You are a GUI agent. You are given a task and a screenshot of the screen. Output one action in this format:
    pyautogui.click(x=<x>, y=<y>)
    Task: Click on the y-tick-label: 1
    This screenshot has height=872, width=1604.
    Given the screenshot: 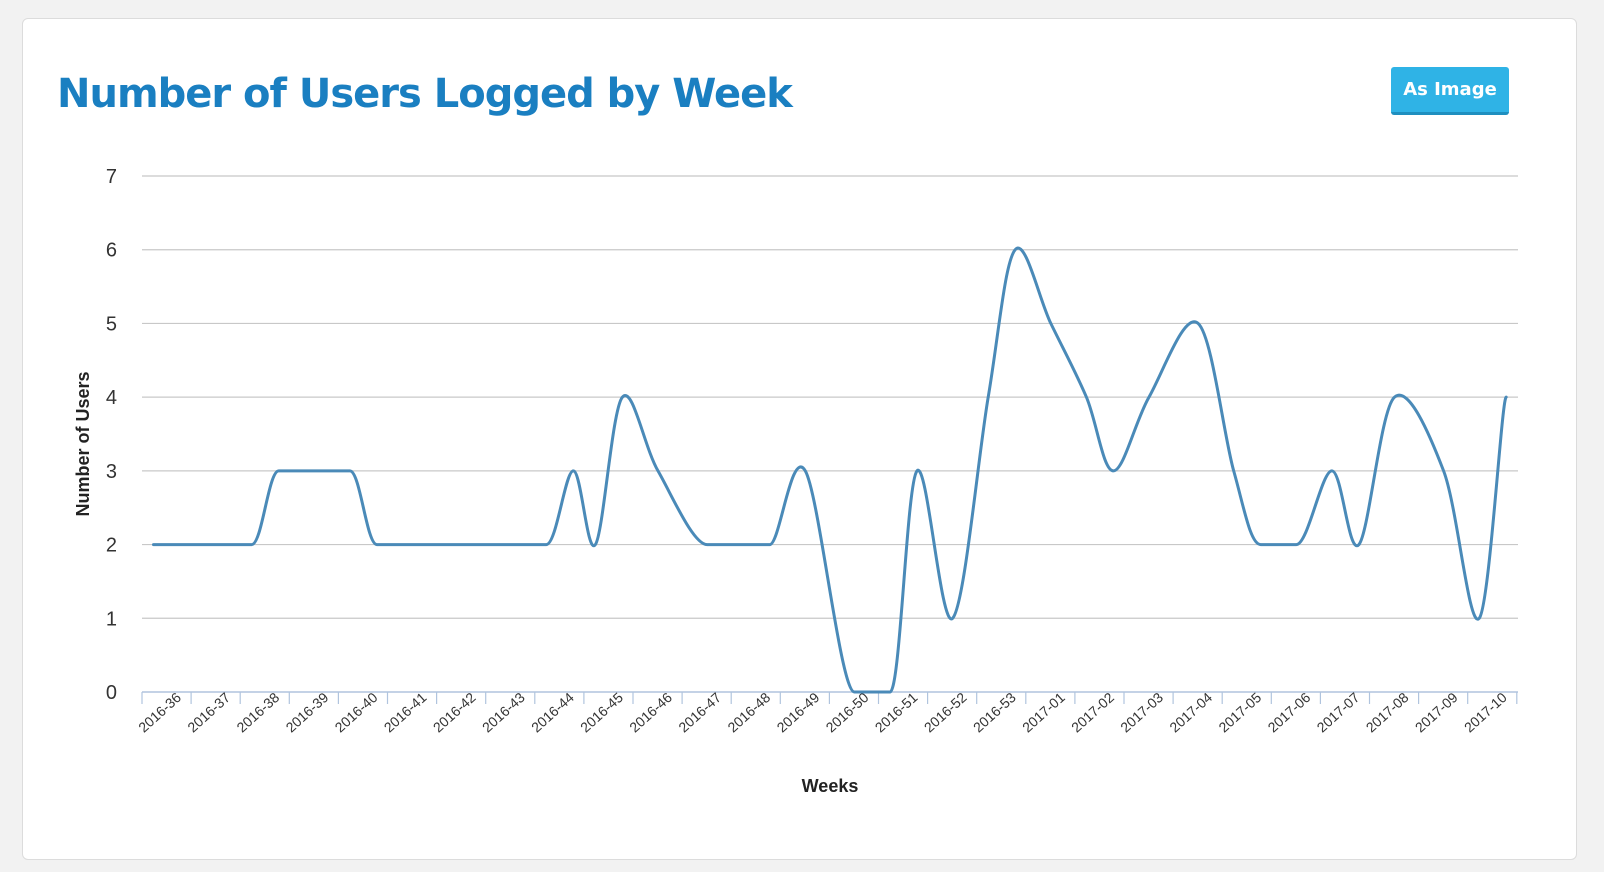 What is the action you would take?
    pyautogui.click(x=111, y=619)
    